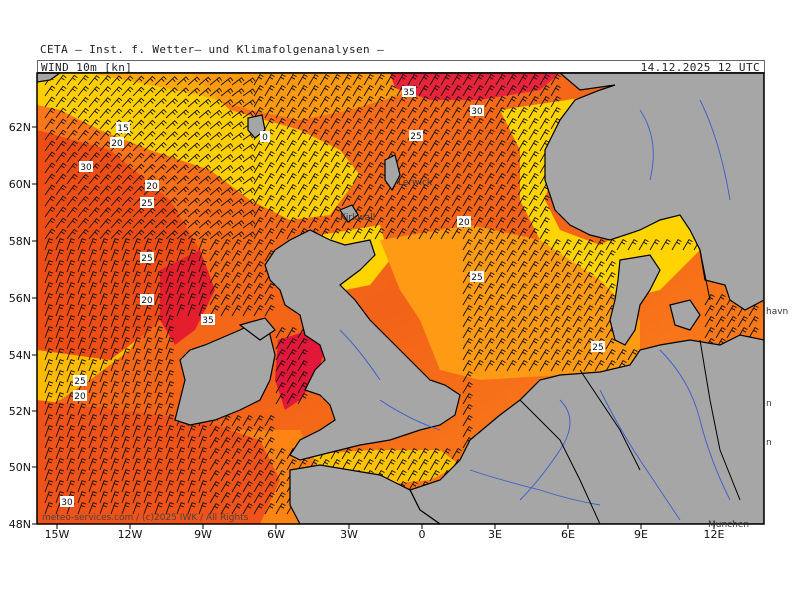 Image resolution: width=800 pixels, height=600 pixels. What do you see at coordinates (20, 355) in the screenshot?
I see `lat-tick-label: 54N` at bounding box center [20, 355].